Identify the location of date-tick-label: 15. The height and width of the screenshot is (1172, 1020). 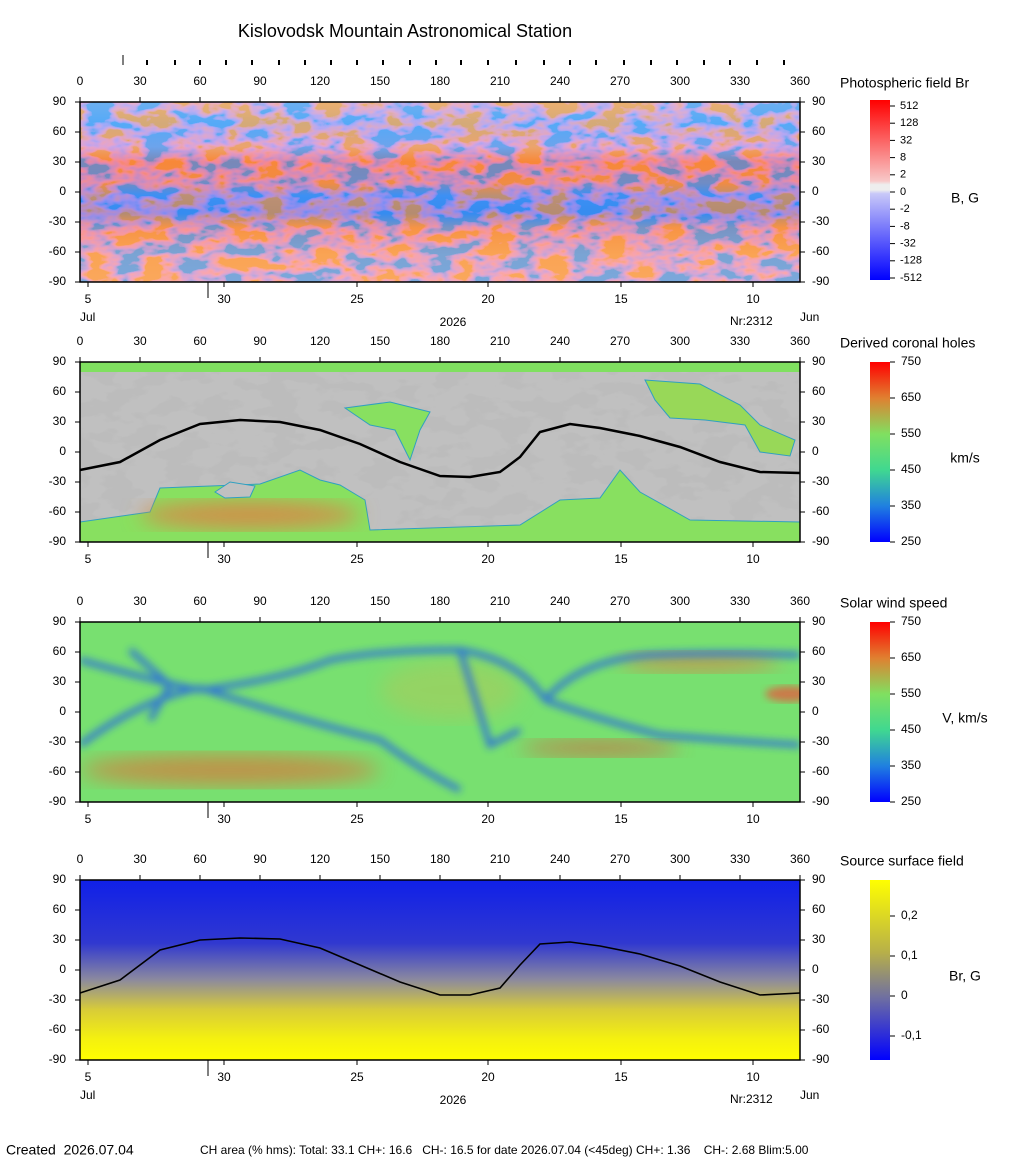
(621, 559).